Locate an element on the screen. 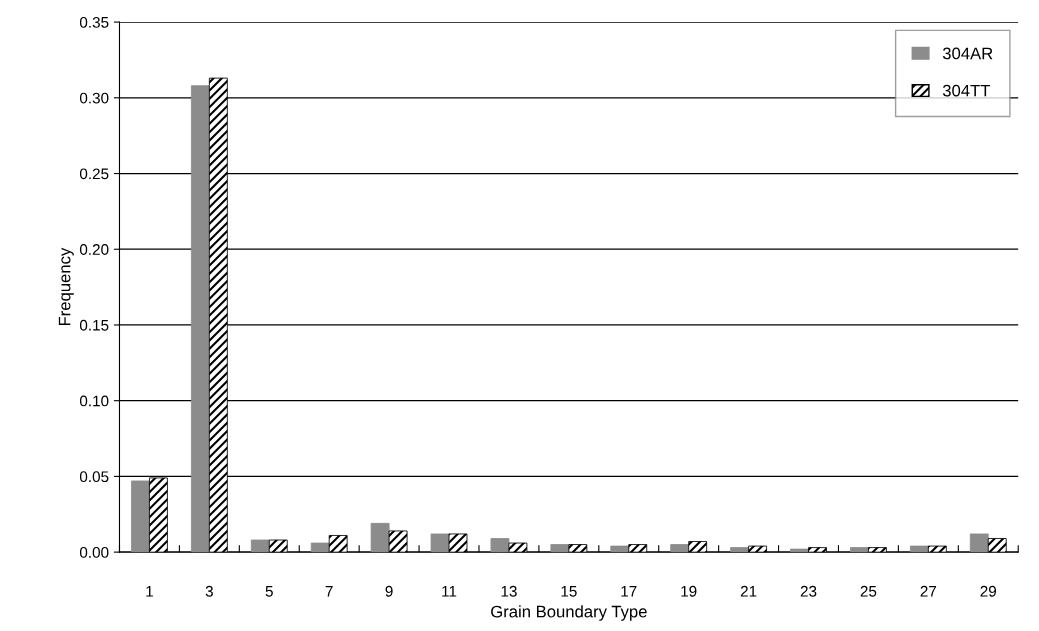 The height and width of the screenshot is (631, 1039). y-tick-label: 0.00 is located at coordinates (94, 552).